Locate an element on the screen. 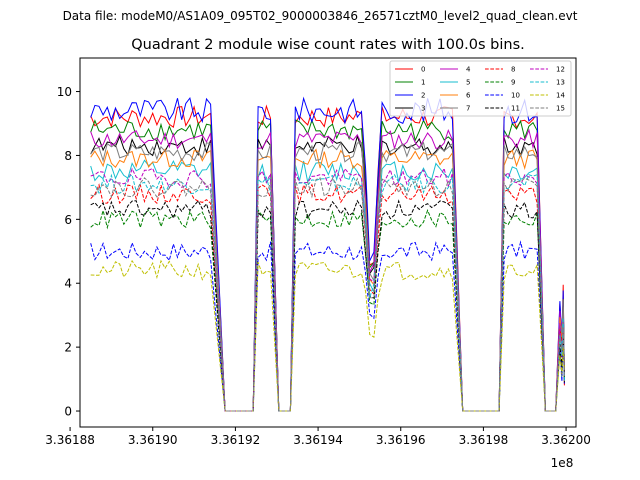 This screenshot has height=480, width=640. y-tick-label: 6 is located at coordinates (68, 220).